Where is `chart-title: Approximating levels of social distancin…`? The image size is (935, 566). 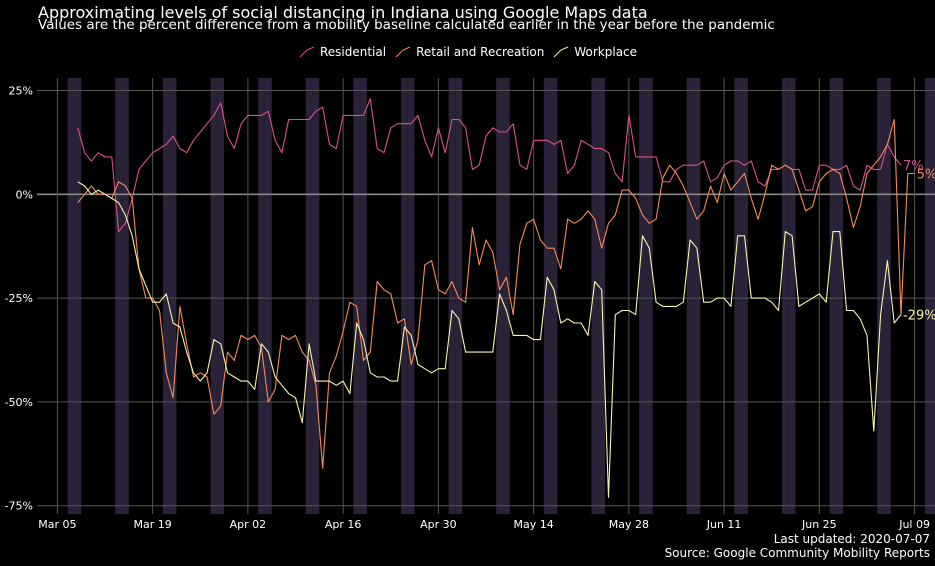
chart-title: Approximating levels of social distancin… is located at coordinates (343, 12).